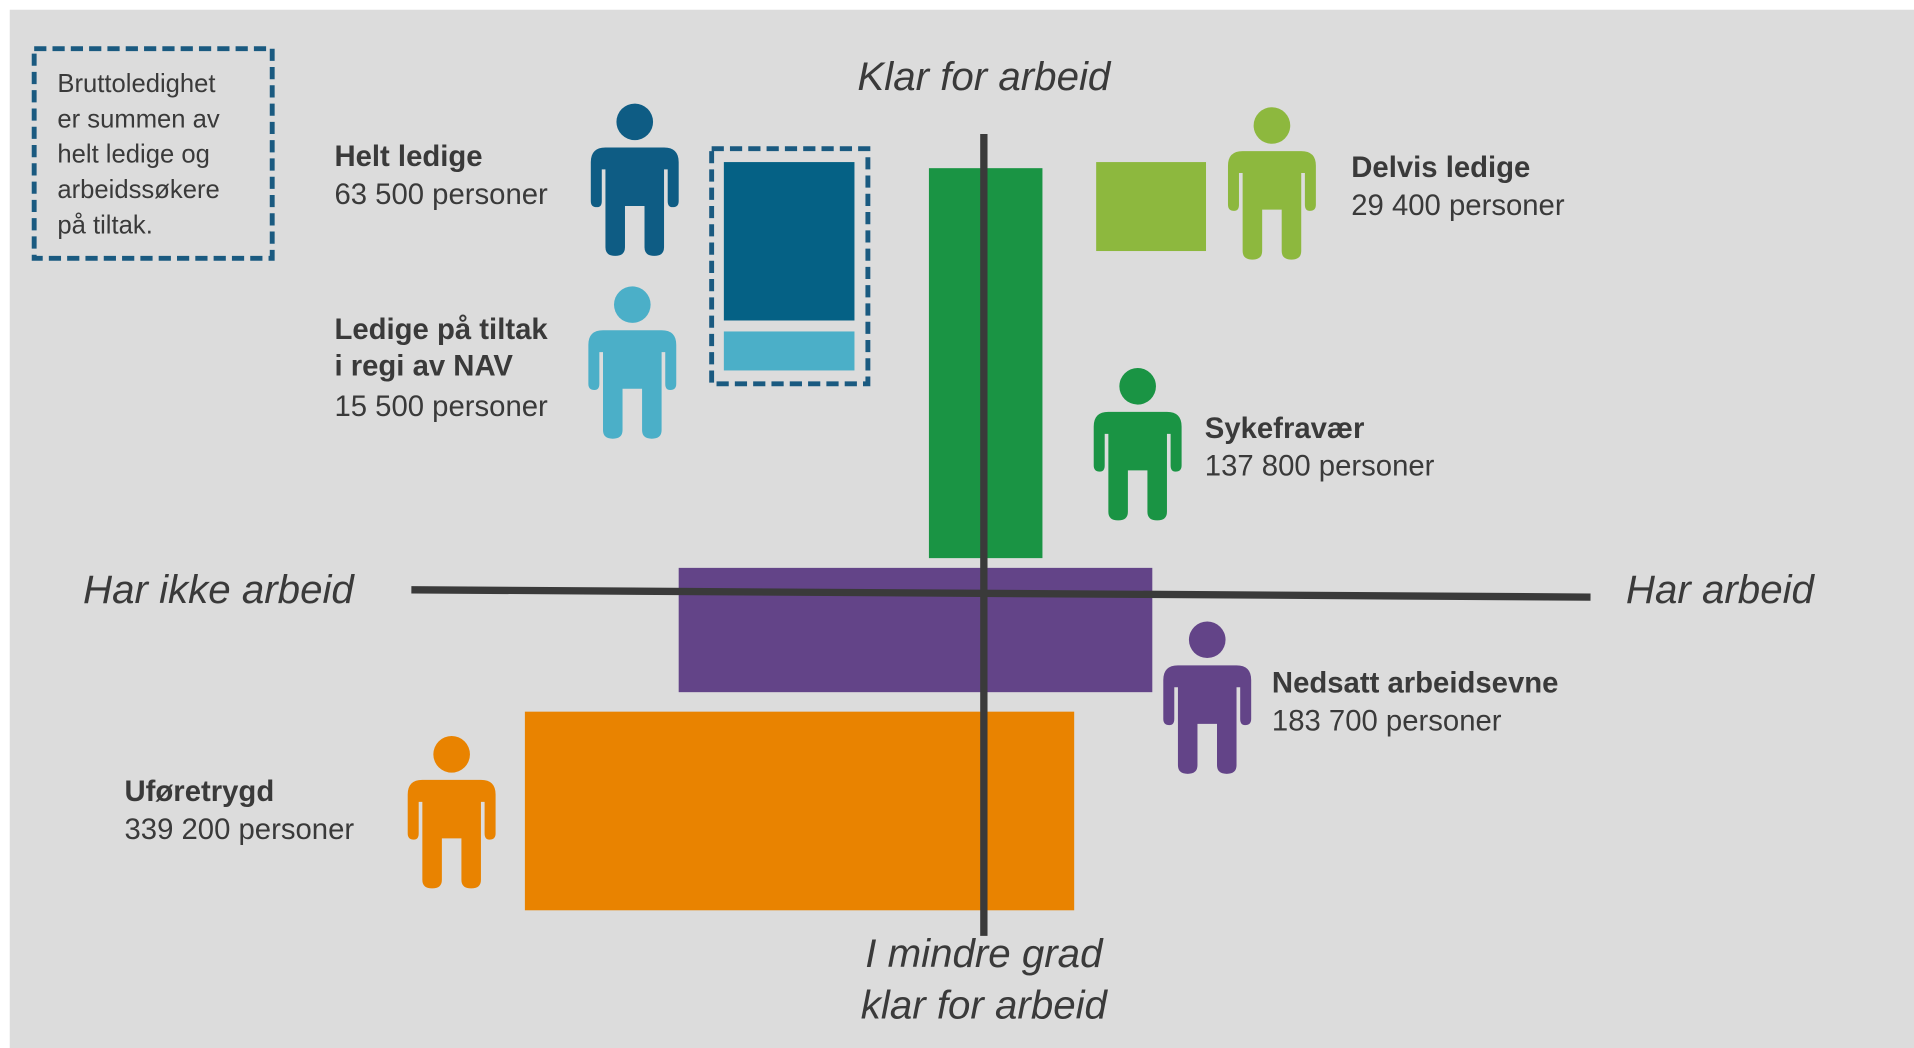  I want to click on note-line: arbeidssøkere, so click(138, 190).